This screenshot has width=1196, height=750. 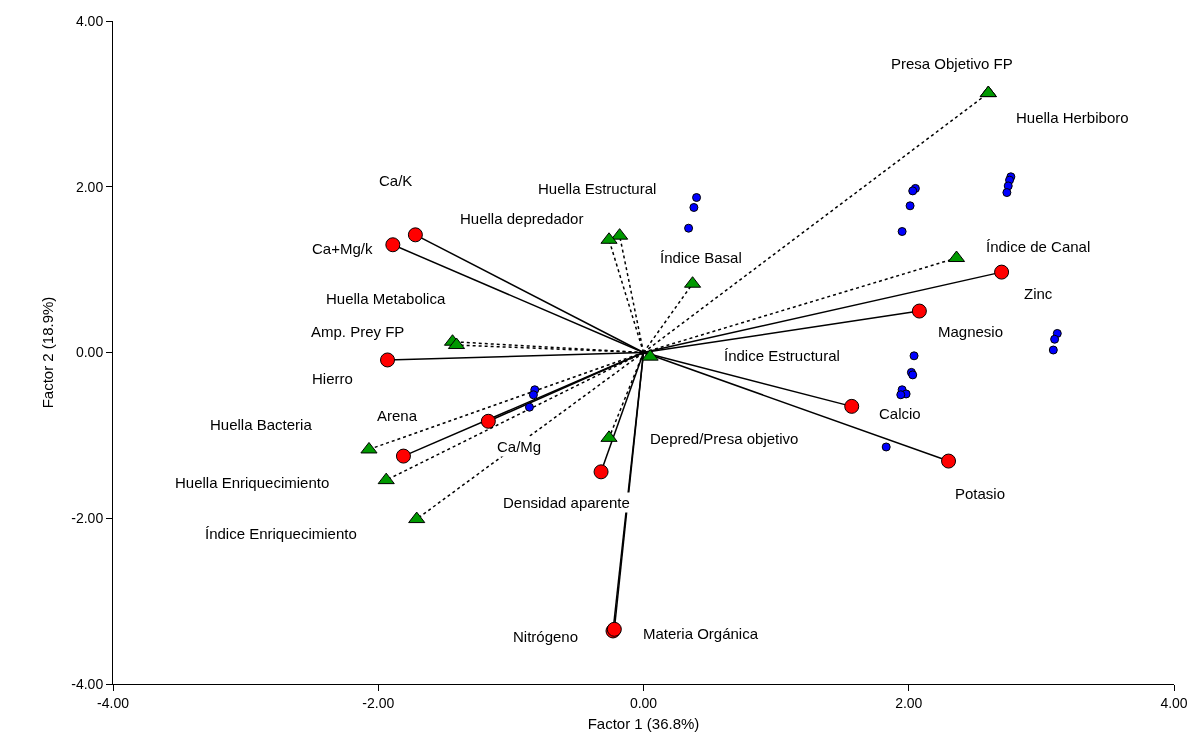 I want to click on annotation: Ca/K, so click(x=396, y=180).